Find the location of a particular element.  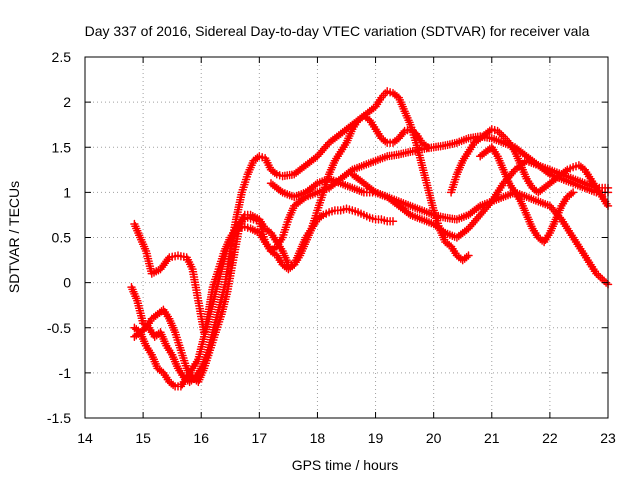

y-axis-label: SDTVAR / TECUs is located at coordinates (14, 237).